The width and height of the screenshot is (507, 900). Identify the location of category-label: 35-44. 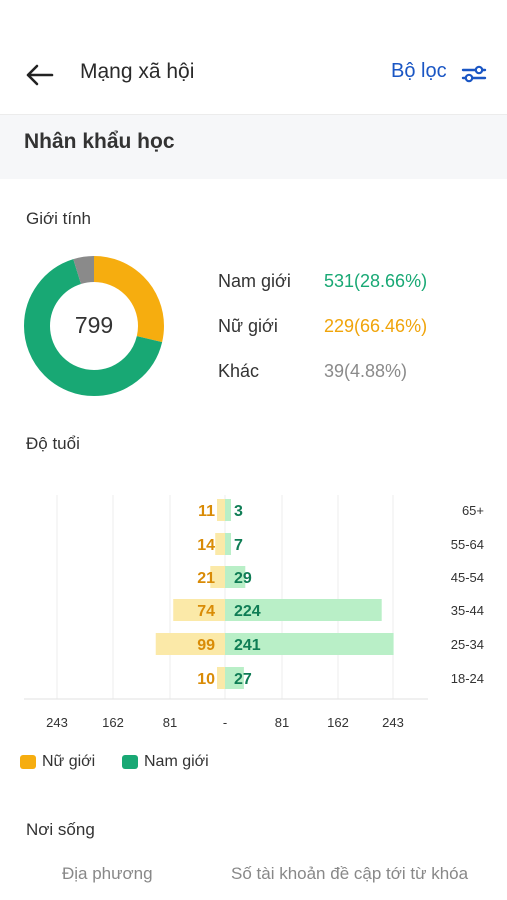
(467, 610).